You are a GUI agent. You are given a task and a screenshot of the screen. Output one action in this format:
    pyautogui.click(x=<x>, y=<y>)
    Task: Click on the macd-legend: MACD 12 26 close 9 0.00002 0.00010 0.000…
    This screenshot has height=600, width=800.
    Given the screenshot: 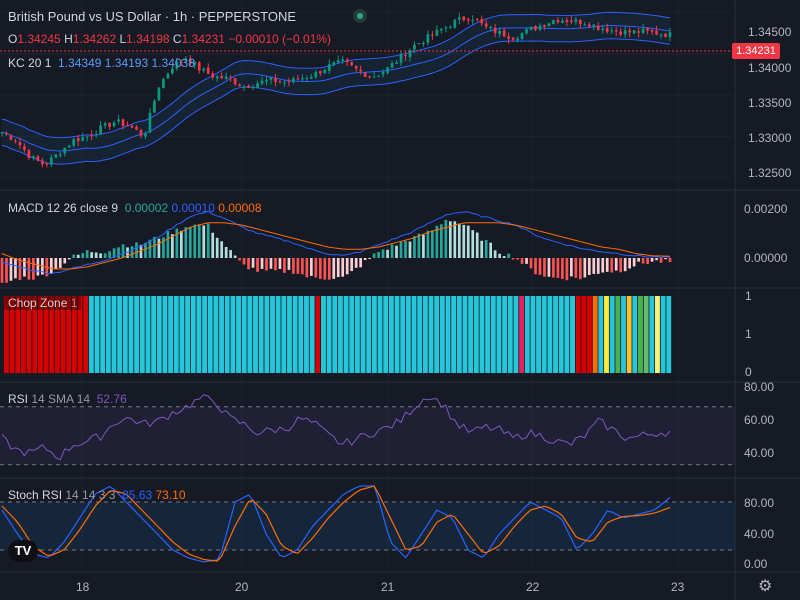 What is the action you would take?
    pyautogui.click(x=135, y=208)
    